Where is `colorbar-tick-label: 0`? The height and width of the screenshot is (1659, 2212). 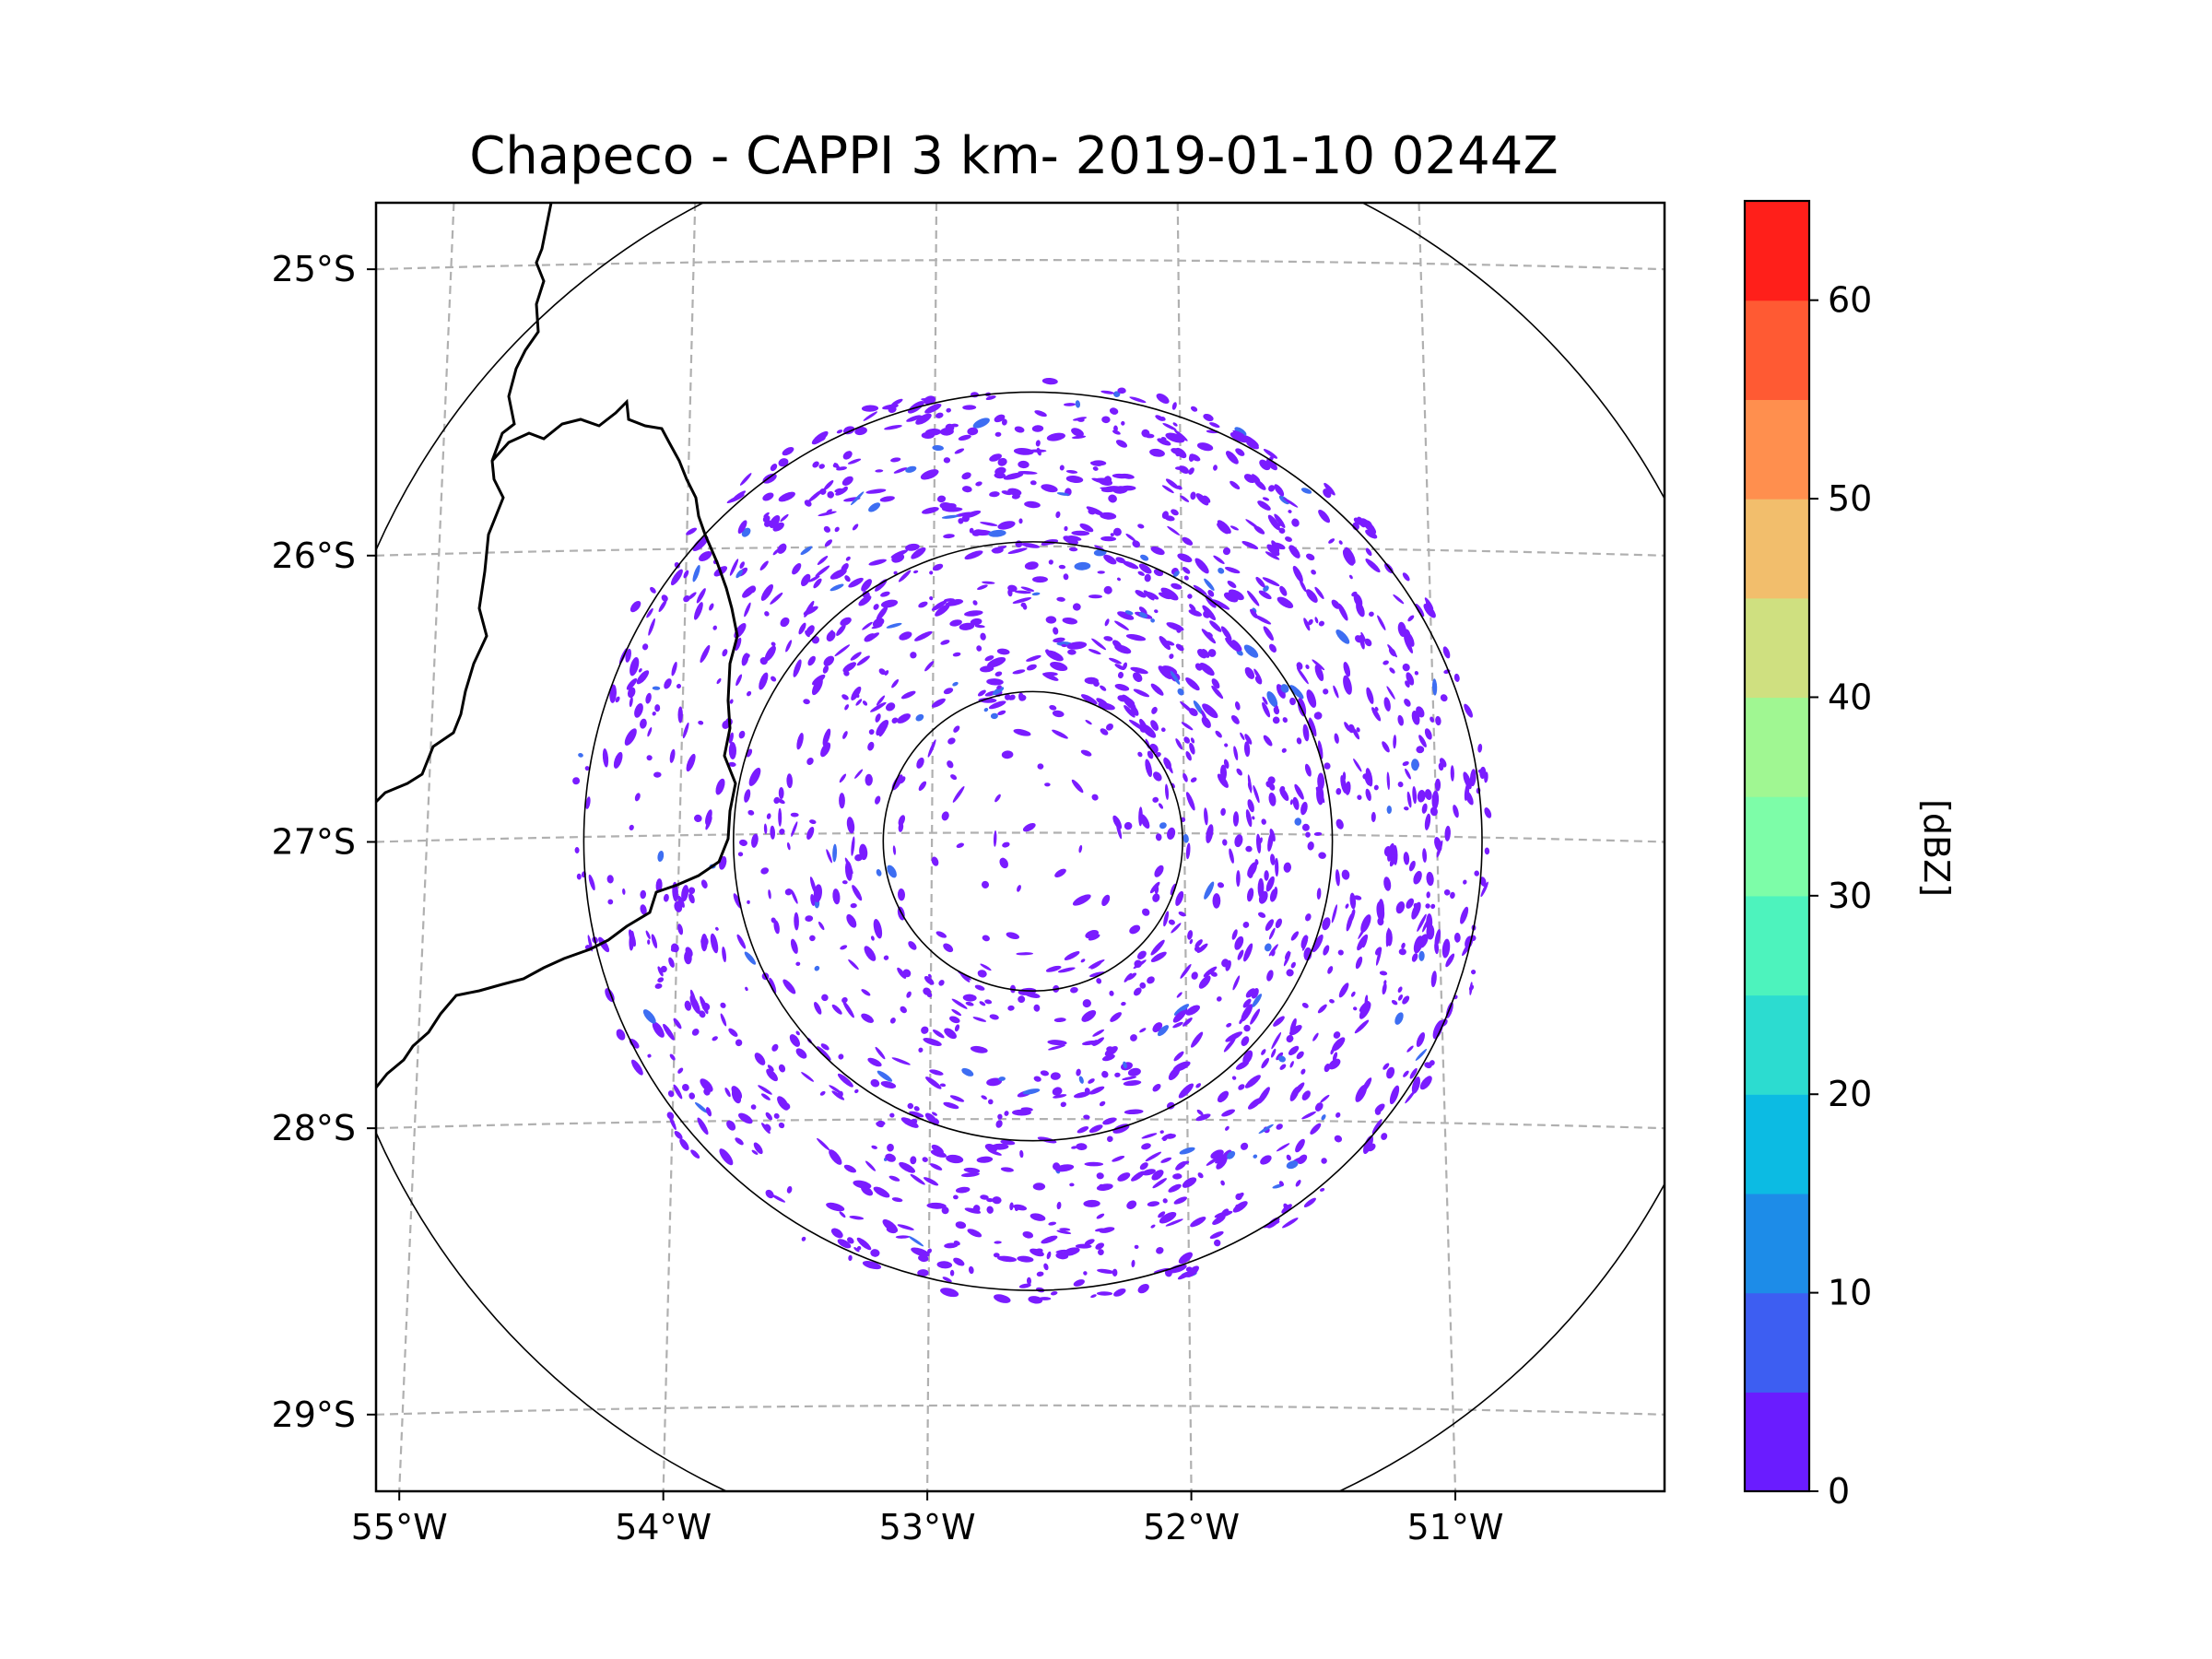
colorbar-tick-label: 0 is located at coordinates (1839, 1491).